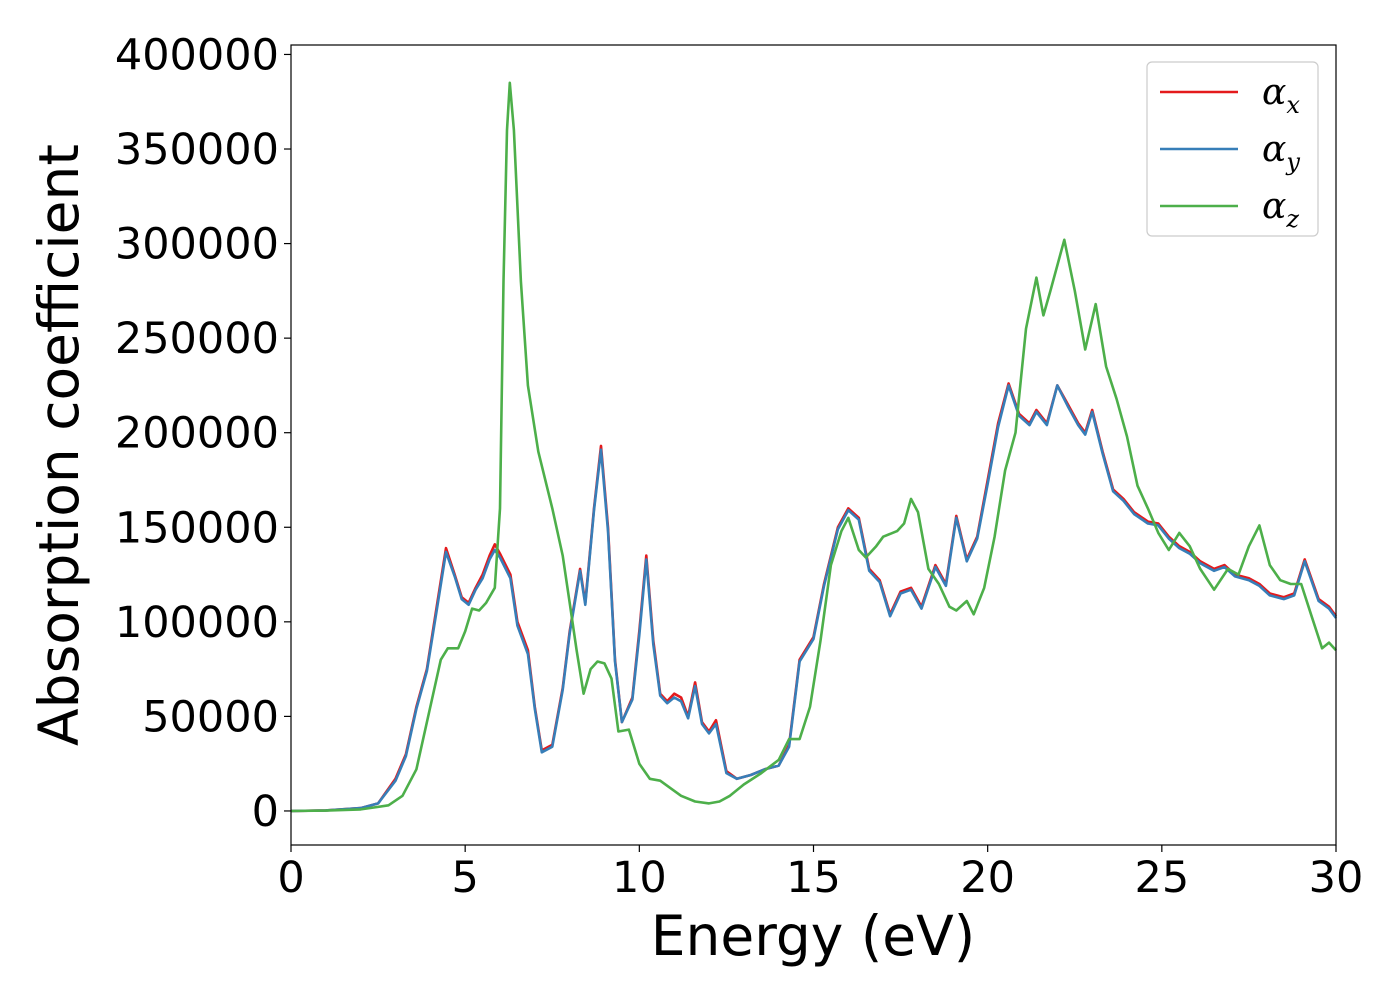  I want to click on y-tick-label-0: 0, so click(265, 812).